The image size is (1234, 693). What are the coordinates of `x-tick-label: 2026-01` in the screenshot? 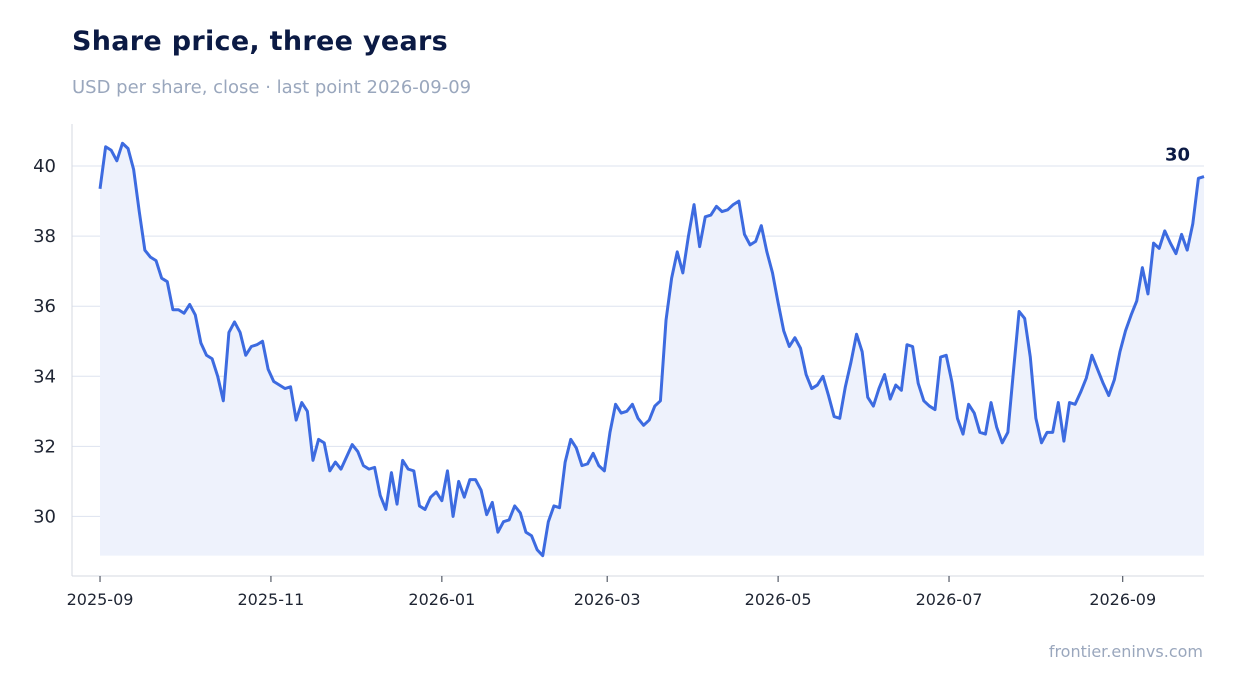 It's located at (441, 599).